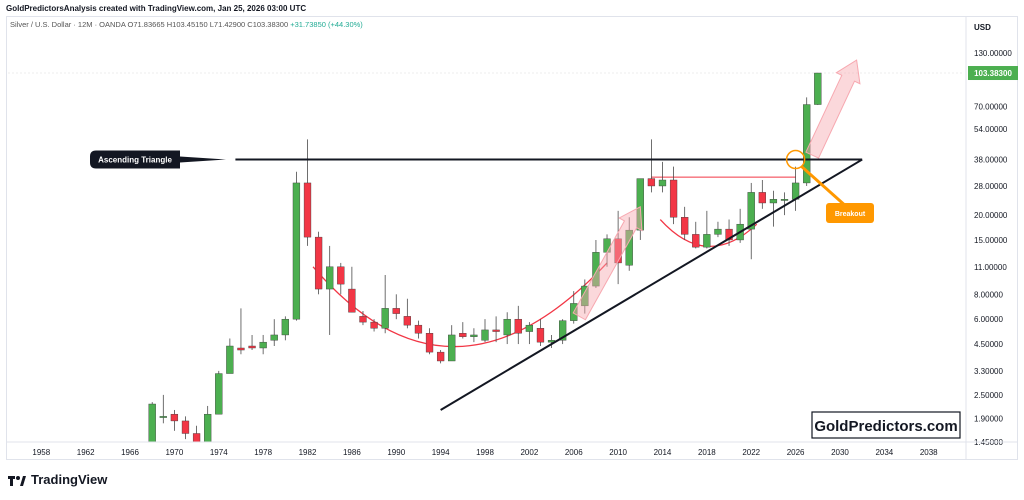  What do you see at coordinates (227, 24) in the screenshot?
I see `legend-low: L71.42900` at bounding box center [227, 24].